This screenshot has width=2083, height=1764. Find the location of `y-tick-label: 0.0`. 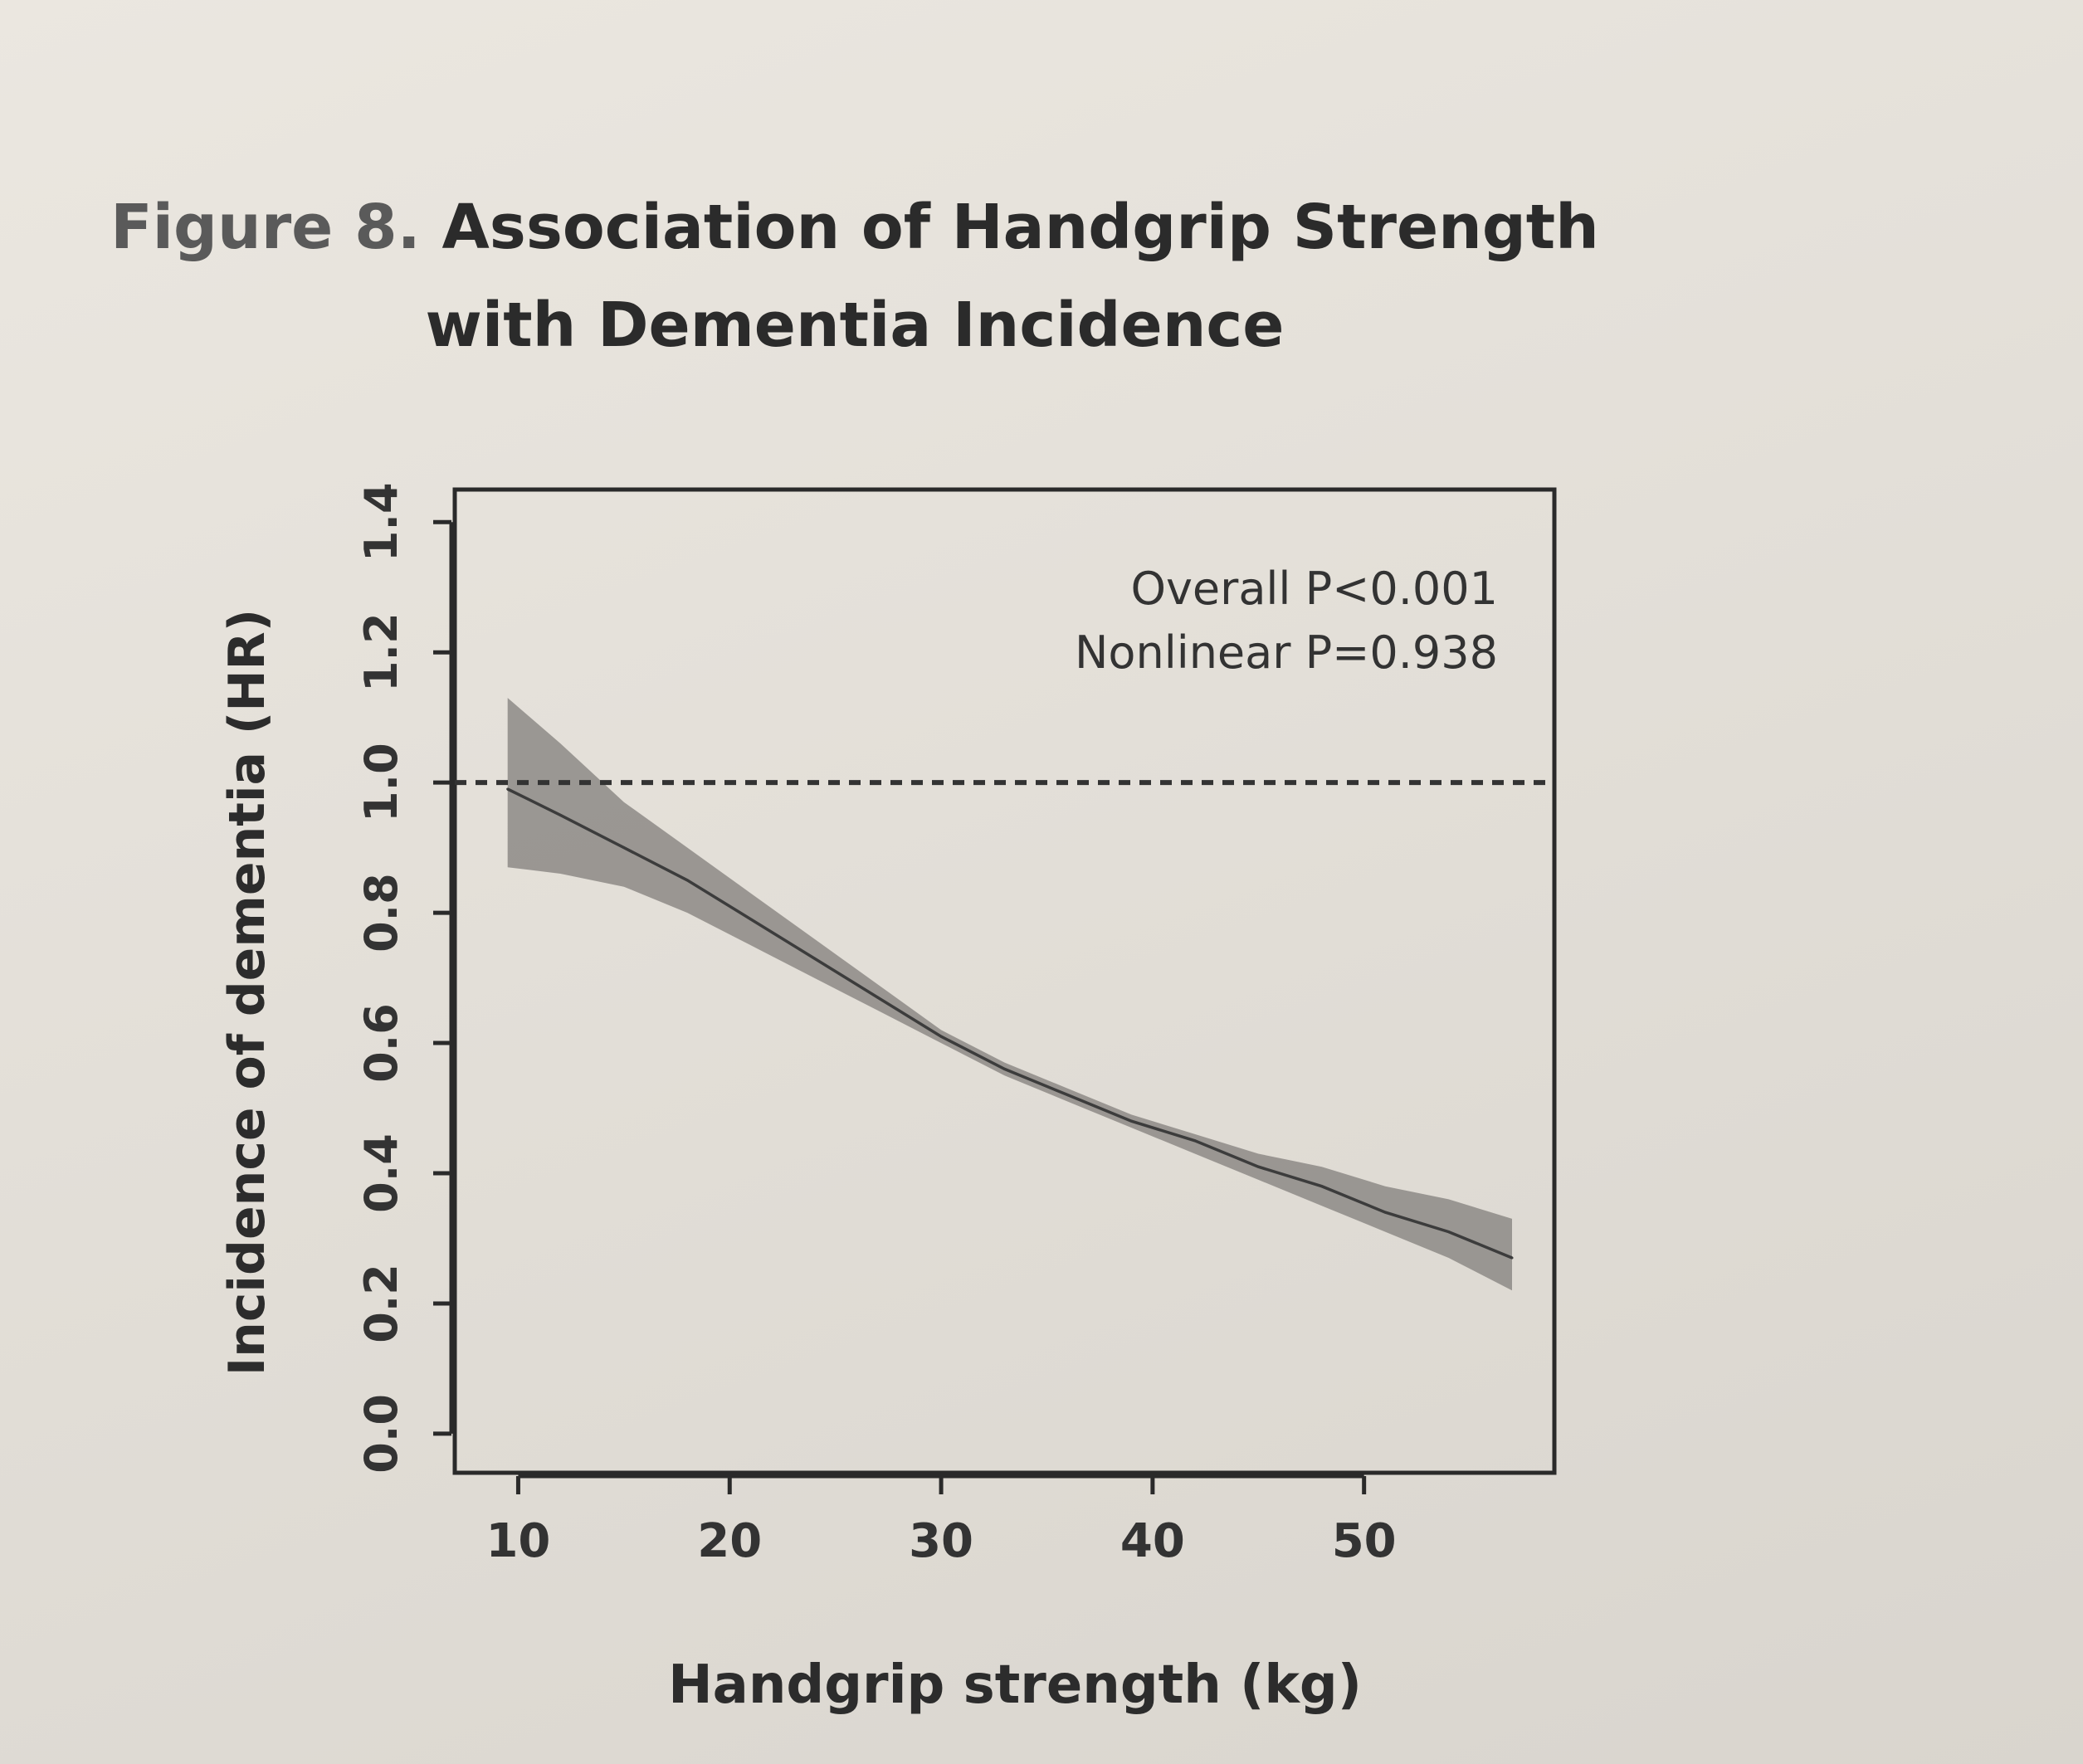

y-tick-label: 0.0 is located at coordinates (381, 1434).